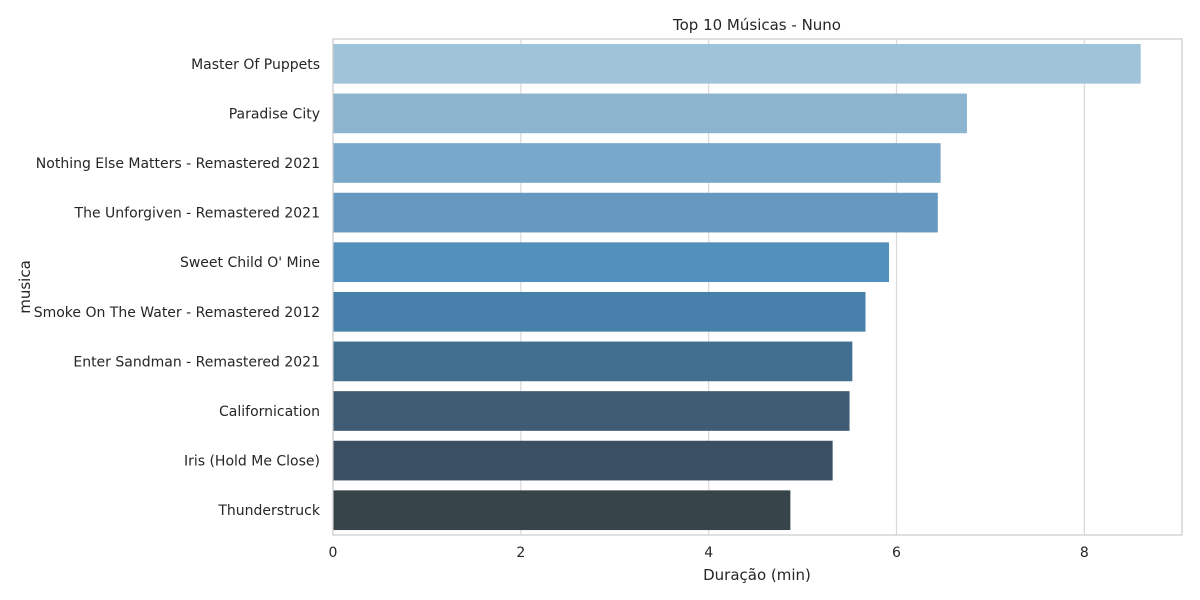  Describe the element at coordinates (269, 412) in the screenshot. I see `y-tick-label: Californication` at that location.